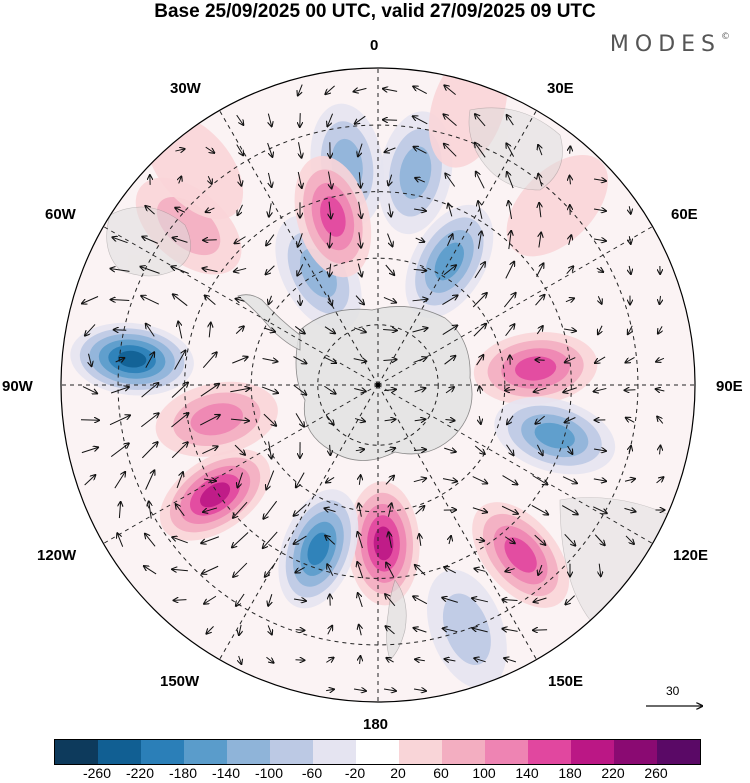  I want to click on lon-label-120w: 120W, so click(57, 555).